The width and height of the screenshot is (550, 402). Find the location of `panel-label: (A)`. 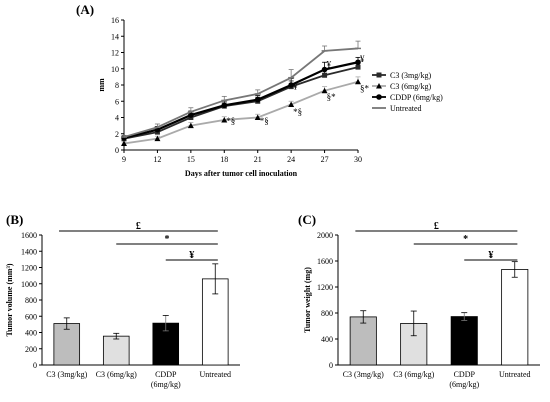

panel-label: (A) is located at coordinates (85, 9).